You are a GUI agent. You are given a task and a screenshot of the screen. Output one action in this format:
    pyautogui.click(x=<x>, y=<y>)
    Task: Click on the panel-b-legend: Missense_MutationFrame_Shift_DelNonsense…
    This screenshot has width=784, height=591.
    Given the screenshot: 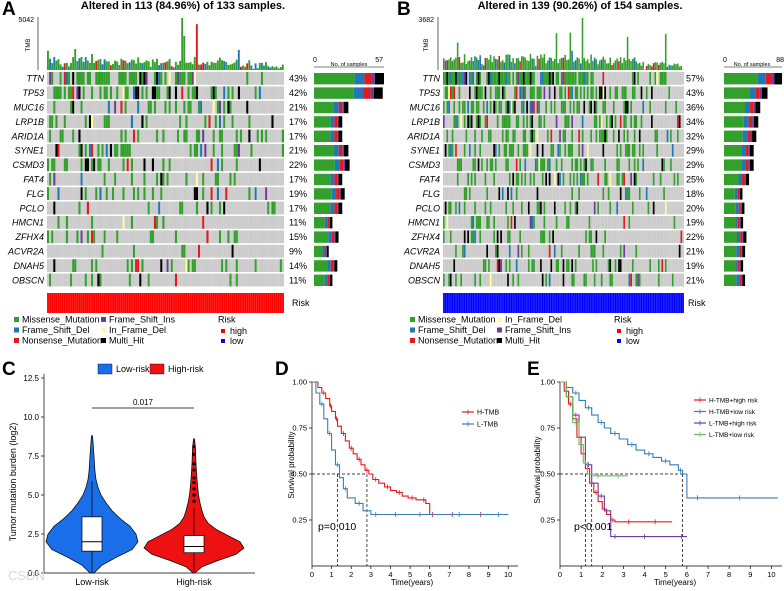 What is the action you would take?
    pyautogui.click(x=526, y=330)
    